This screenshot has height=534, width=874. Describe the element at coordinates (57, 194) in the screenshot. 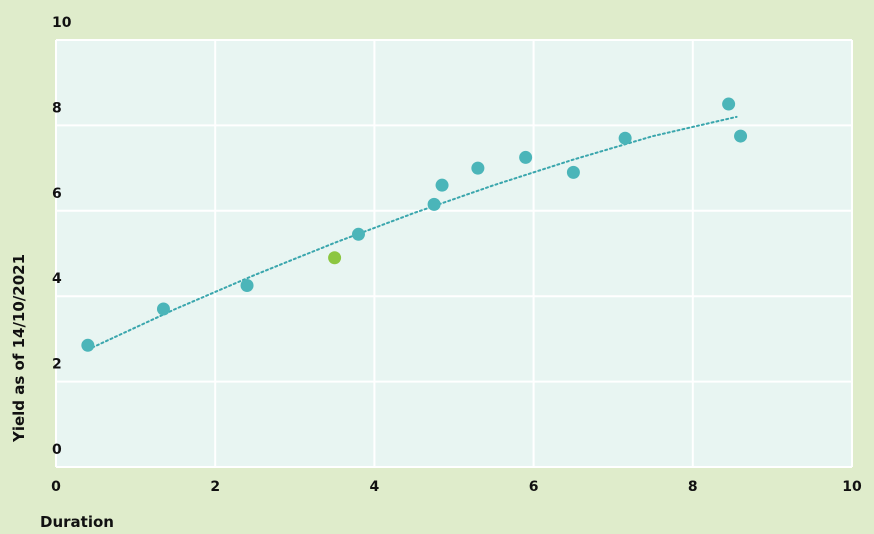

I see `y-tick-label: 6` at that location.